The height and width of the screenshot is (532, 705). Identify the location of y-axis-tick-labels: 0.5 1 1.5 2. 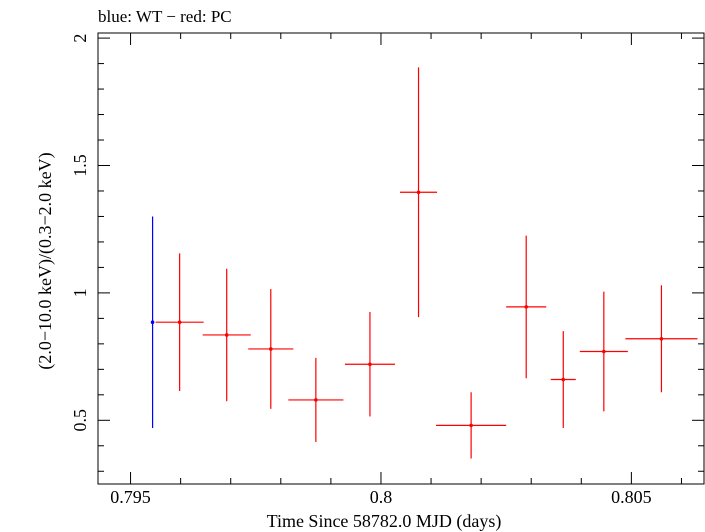
(80, 233).